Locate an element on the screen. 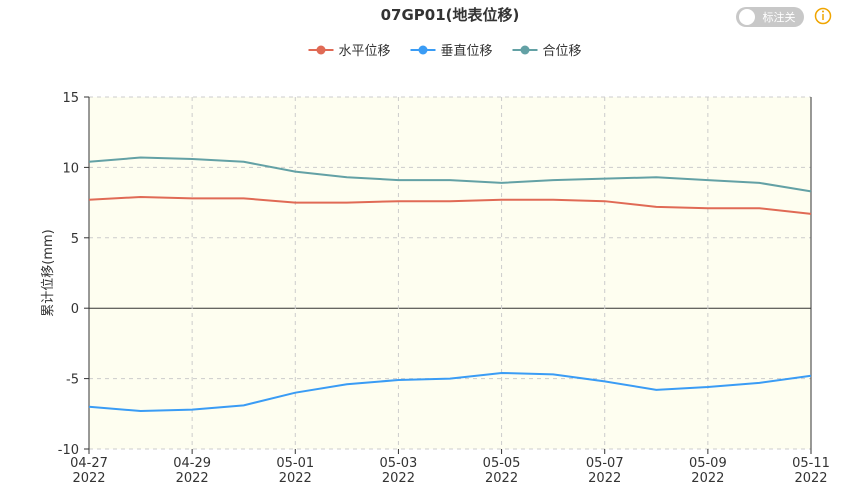 Image resolution: width=862 pixels, height=499 pixels. y-tick-label: -10 is located at coordinates (68, 450).